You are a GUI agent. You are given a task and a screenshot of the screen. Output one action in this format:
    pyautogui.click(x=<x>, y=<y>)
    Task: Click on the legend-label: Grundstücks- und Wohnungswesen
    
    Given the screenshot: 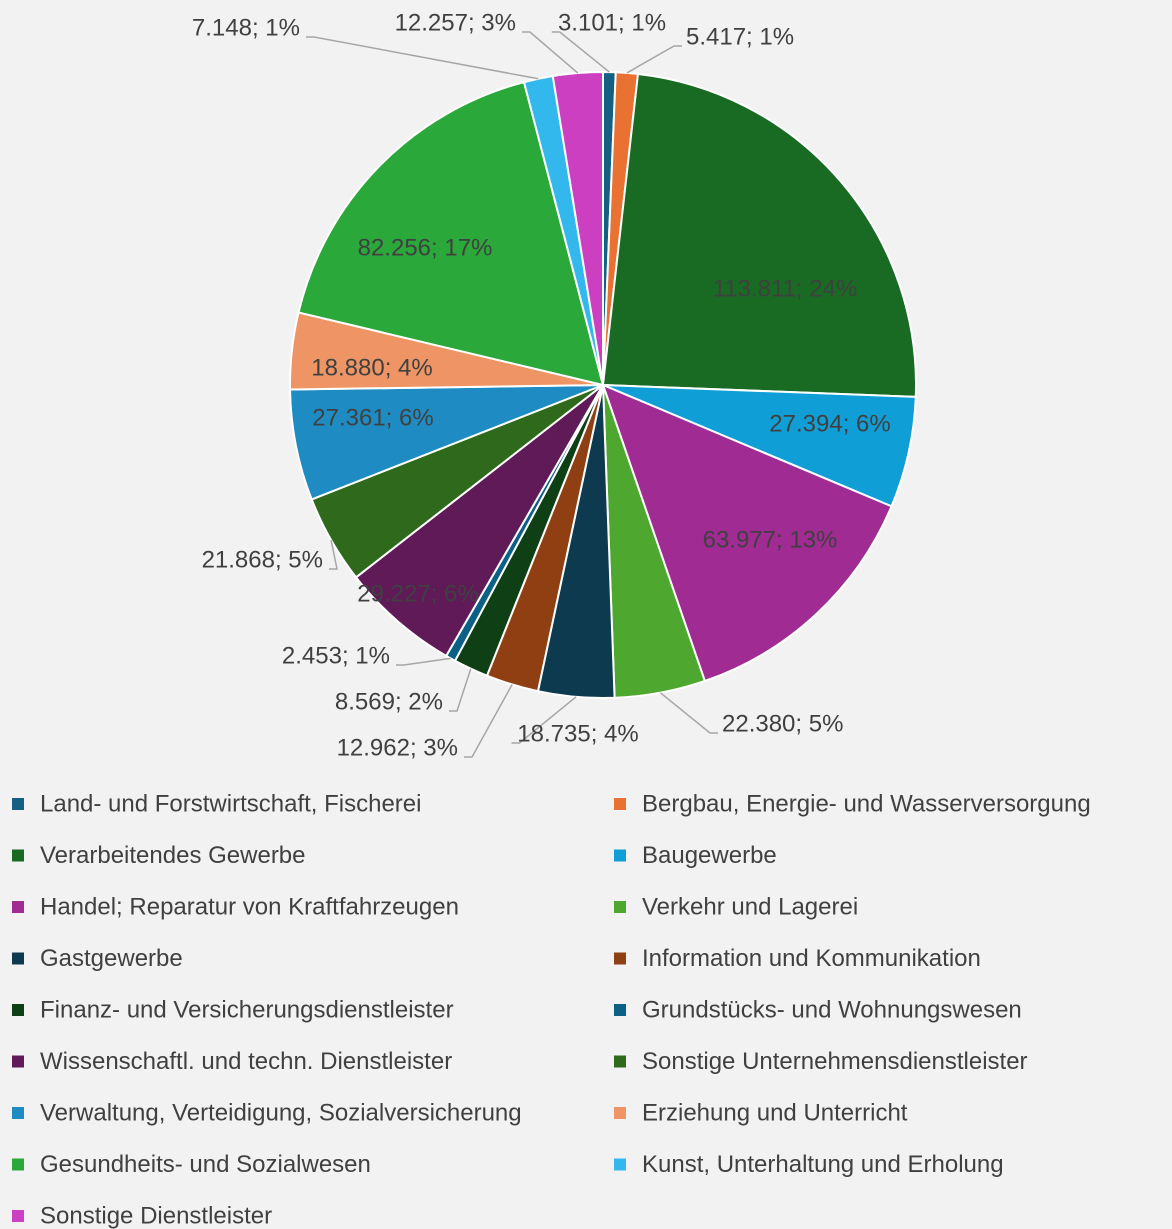 What is the action you would take?
    pyautogui.click(x=832, y=1009)
    